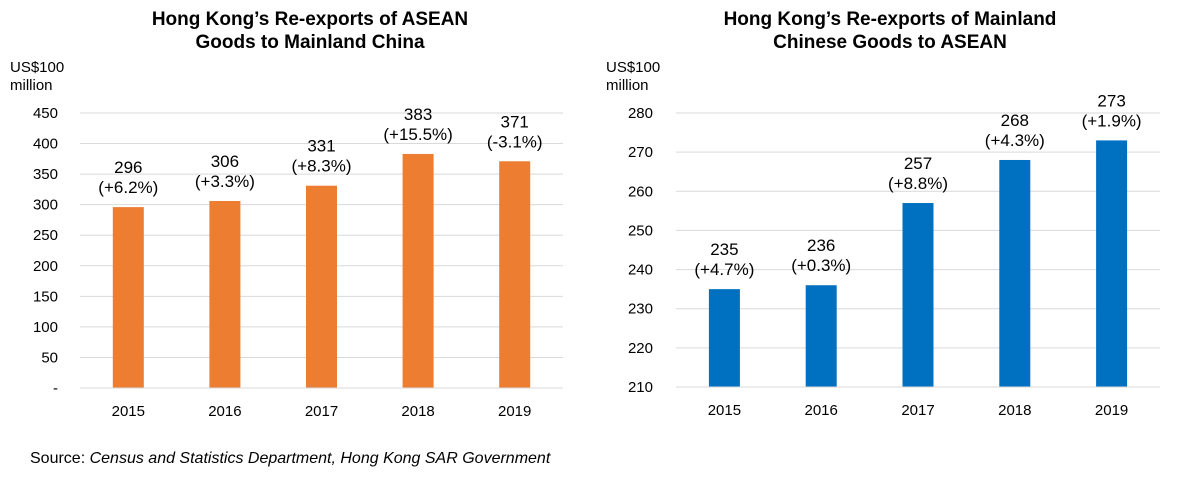  I want to click on data-label-right-2019: (+1.9%), so click(1112, 120).